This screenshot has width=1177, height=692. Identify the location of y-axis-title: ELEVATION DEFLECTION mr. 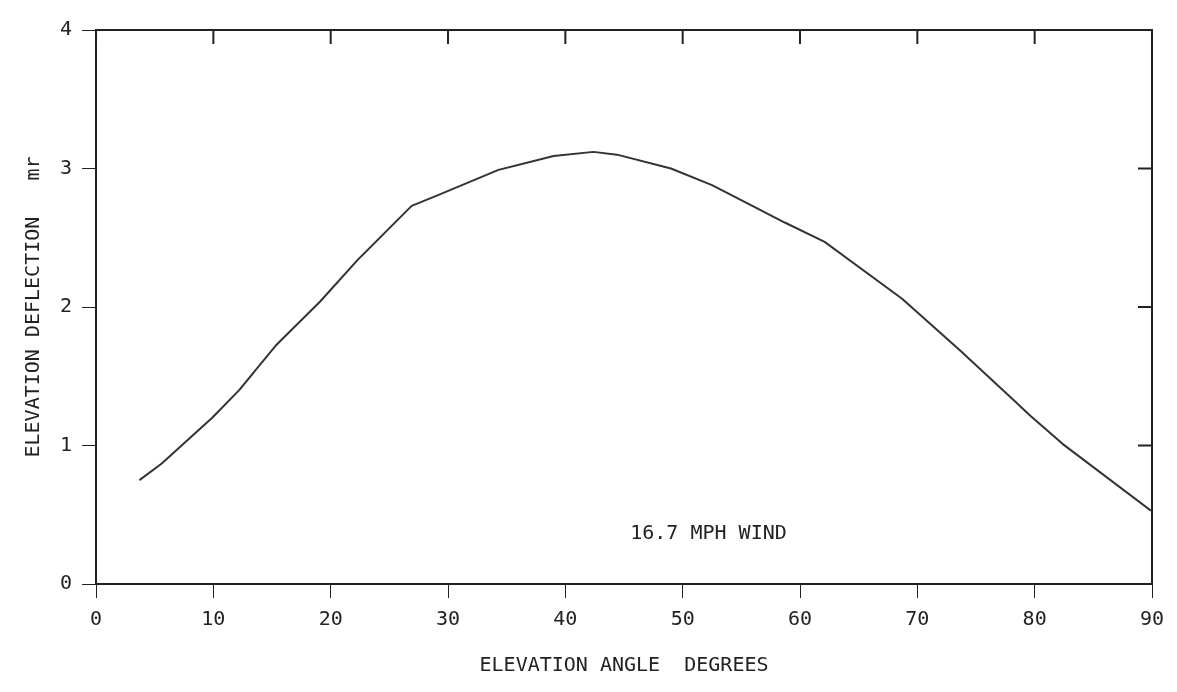
(32, 307).